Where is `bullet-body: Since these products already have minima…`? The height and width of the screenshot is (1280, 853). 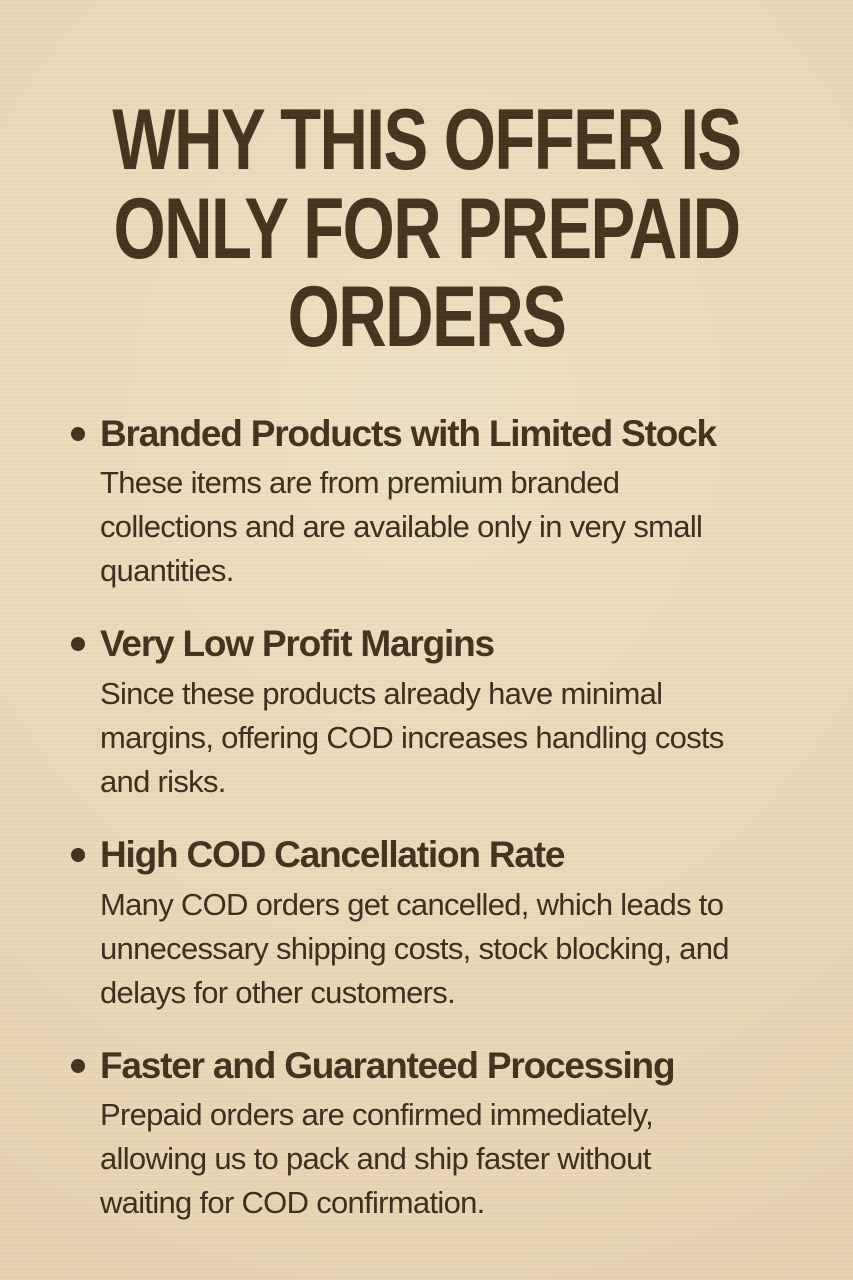 bullet-body: Since these products already have minima… is located at coordinates (448, 738).